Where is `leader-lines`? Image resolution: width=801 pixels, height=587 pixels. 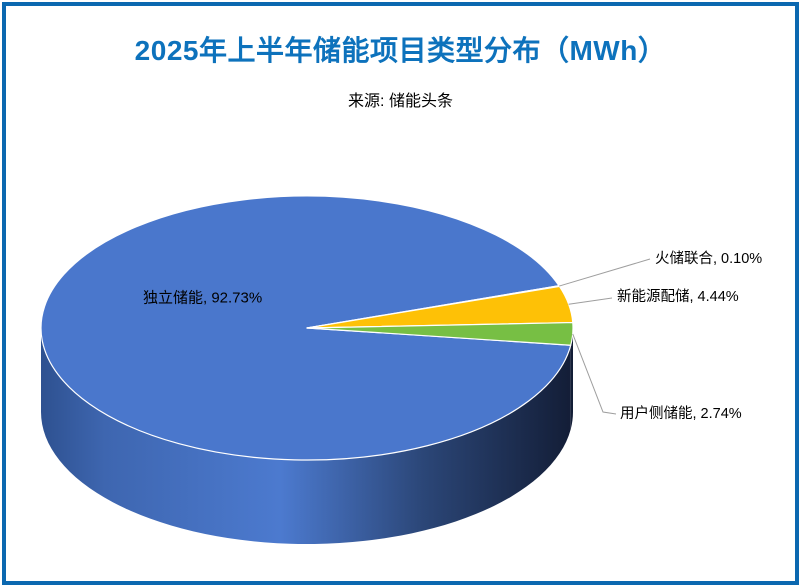
leader-lines is located at coordinates (605, 336).